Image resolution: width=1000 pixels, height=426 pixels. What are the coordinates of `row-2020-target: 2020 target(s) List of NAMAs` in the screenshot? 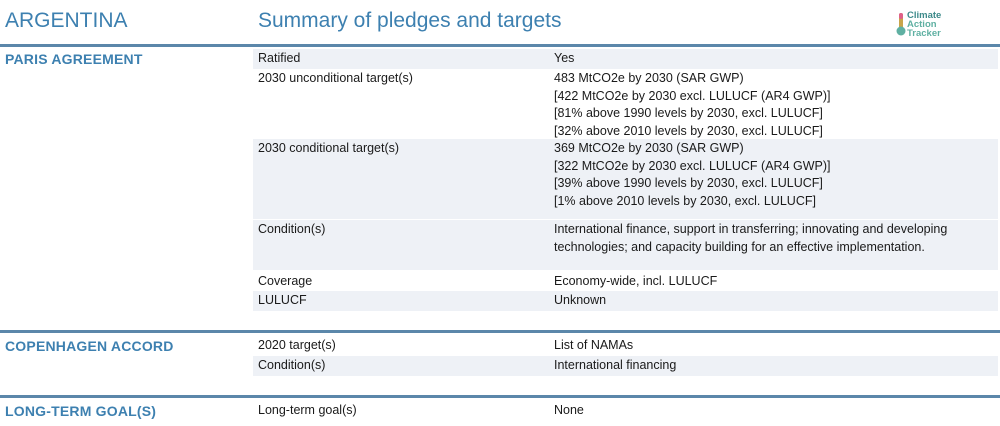 It's located at (625, 345).